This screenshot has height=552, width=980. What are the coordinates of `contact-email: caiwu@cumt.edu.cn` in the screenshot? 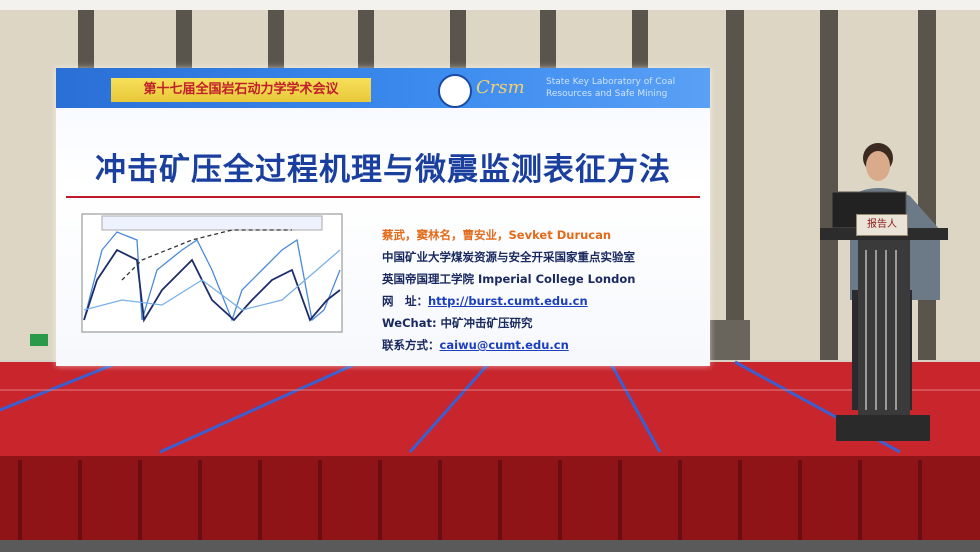 It's located at (504, 345).